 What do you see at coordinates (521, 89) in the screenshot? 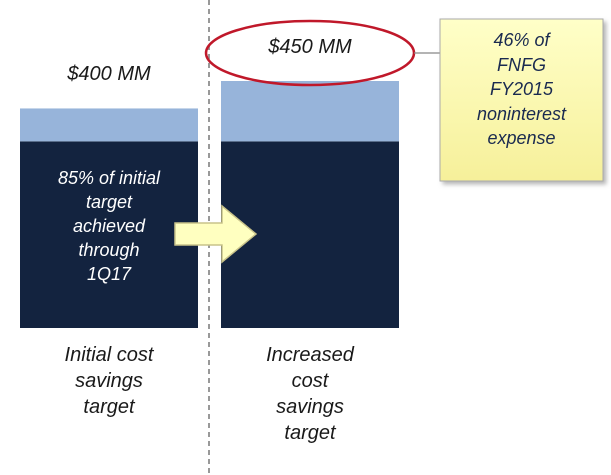
I see `callout-text: 46% of FNFG FY2015 noninterest expense` at bounding box center [521, 89].